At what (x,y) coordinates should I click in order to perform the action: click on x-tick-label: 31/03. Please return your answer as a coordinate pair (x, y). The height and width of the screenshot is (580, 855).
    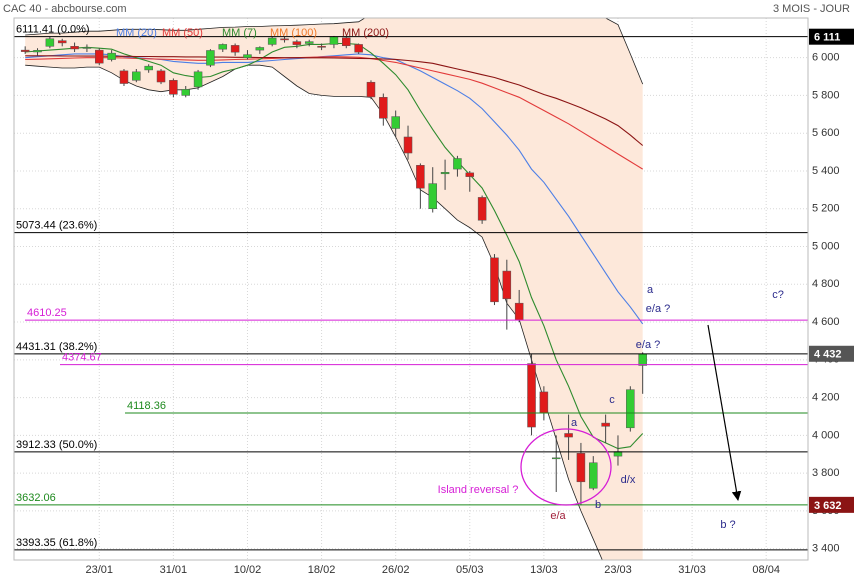
    Looking at the image, I should click on (692, 570).